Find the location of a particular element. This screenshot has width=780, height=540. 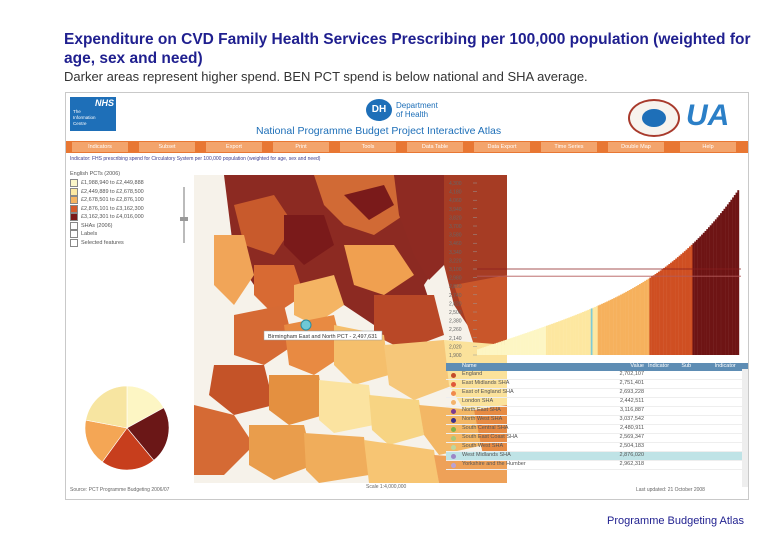

legend-label: £2,449,889 to £2,678,500 is located at coordinates (112, 191).